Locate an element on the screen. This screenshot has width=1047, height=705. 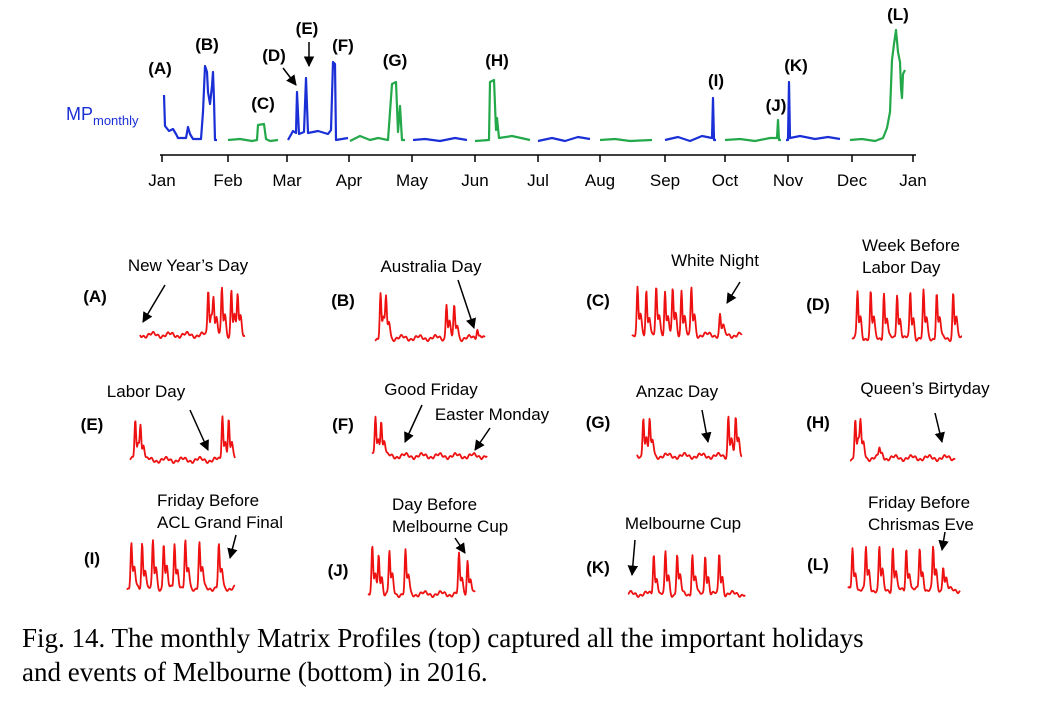
axis-label-sub: monthly is located at coordinates (116, 120).